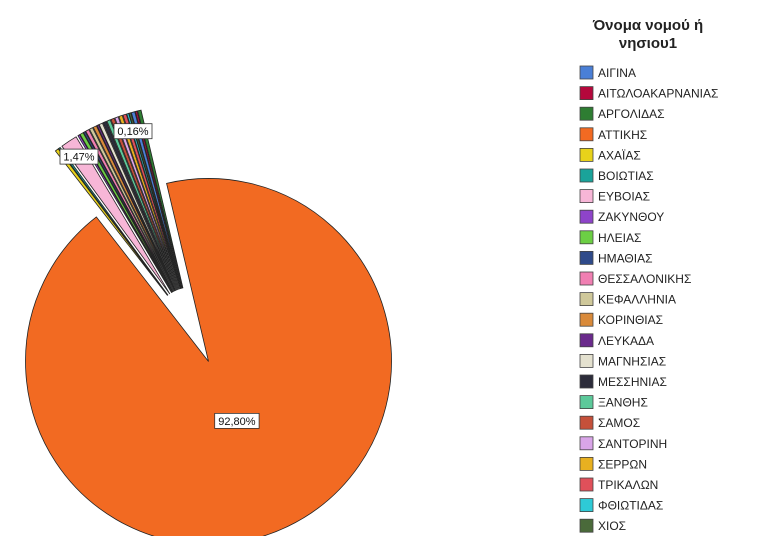 Image resolution: width=763 pixels, height=536 pixels. I want to click on legend-item-αιτωλοακαρνανιας: ΑΙΤΩΛΟΑΚΑΡΝΑΝΙΑΣ, so click(648, 93).